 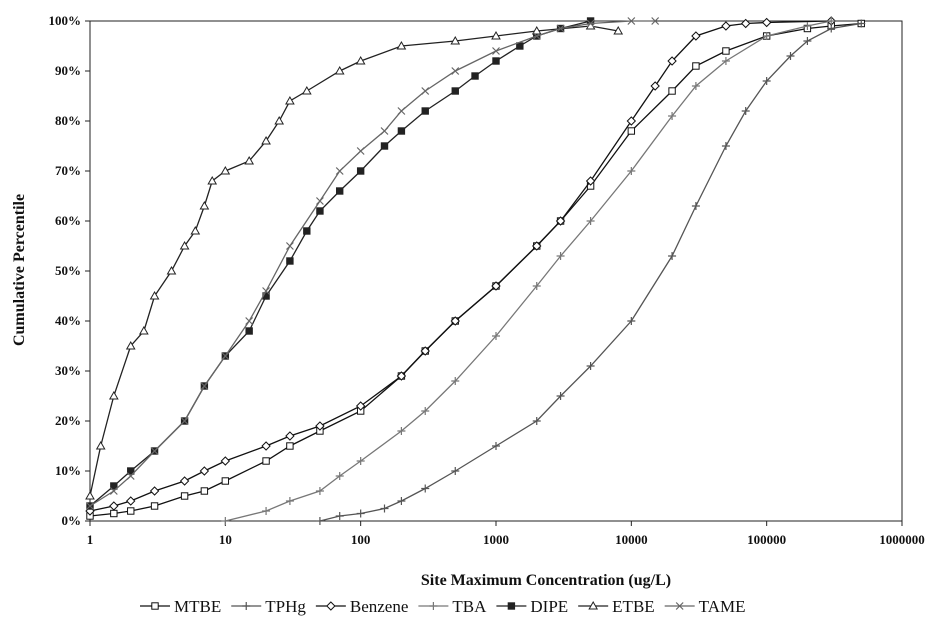 What do you see at coordinates (722, 606) in the screenshot?
I see `legend-label: TAME` at bounding box center [722, 606].